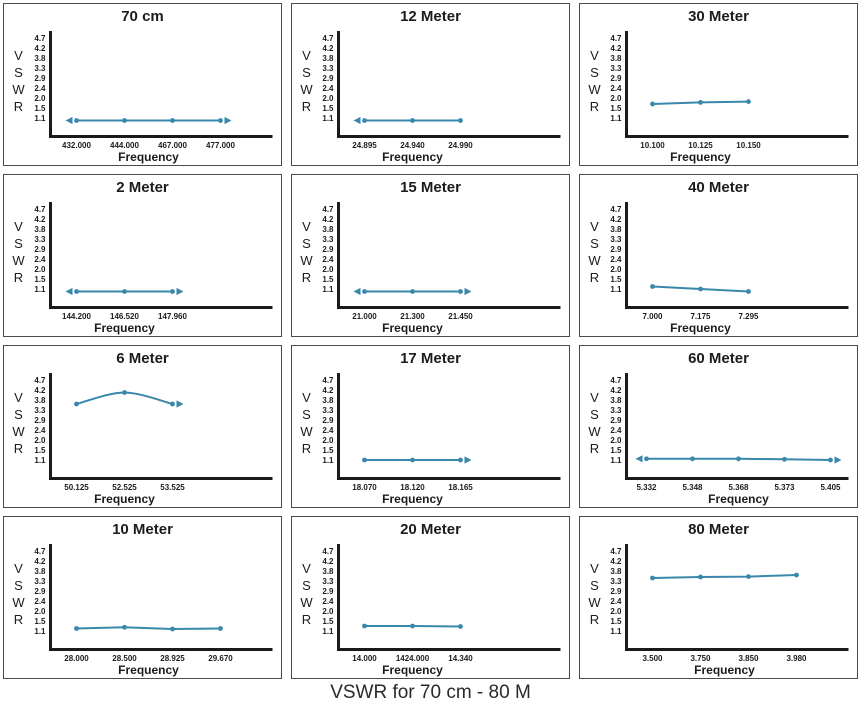 This screenshot has width=861, height=710. Describe the element at coordinates (76, 316) in the screenshot. I see `x-tick-label: 144.200` at that location.